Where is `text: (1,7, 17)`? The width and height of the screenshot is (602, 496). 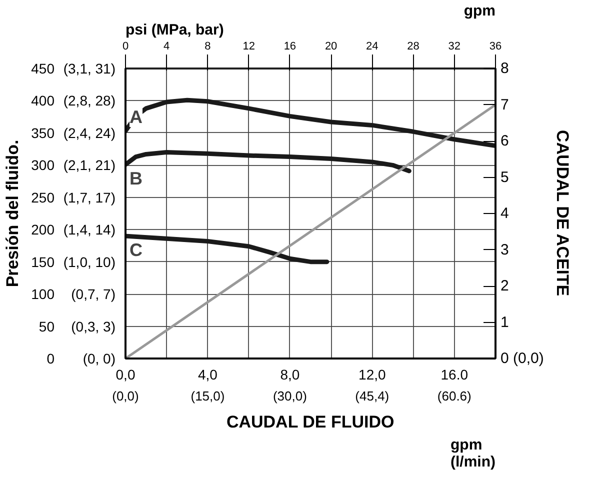 text: (1,7, 17) is located at coordinates (89, 197).